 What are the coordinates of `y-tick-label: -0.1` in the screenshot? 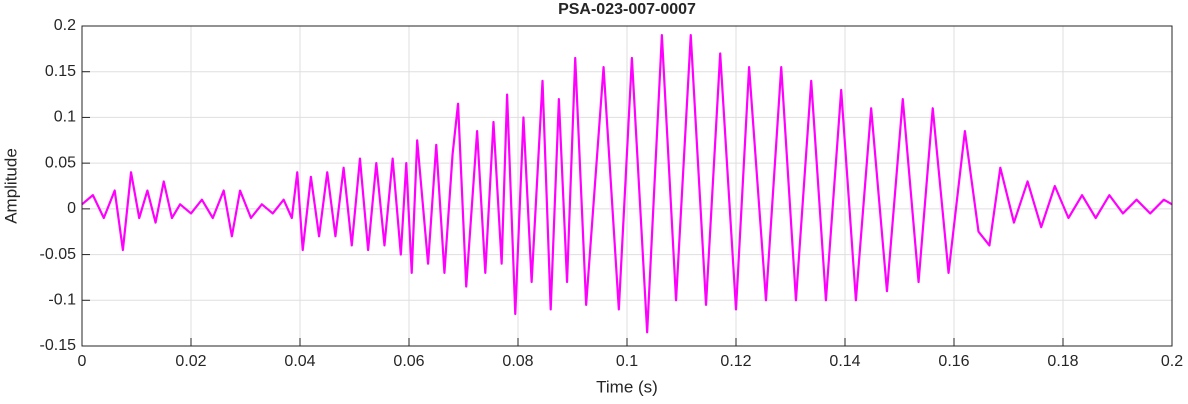 It's located at (62, 300).